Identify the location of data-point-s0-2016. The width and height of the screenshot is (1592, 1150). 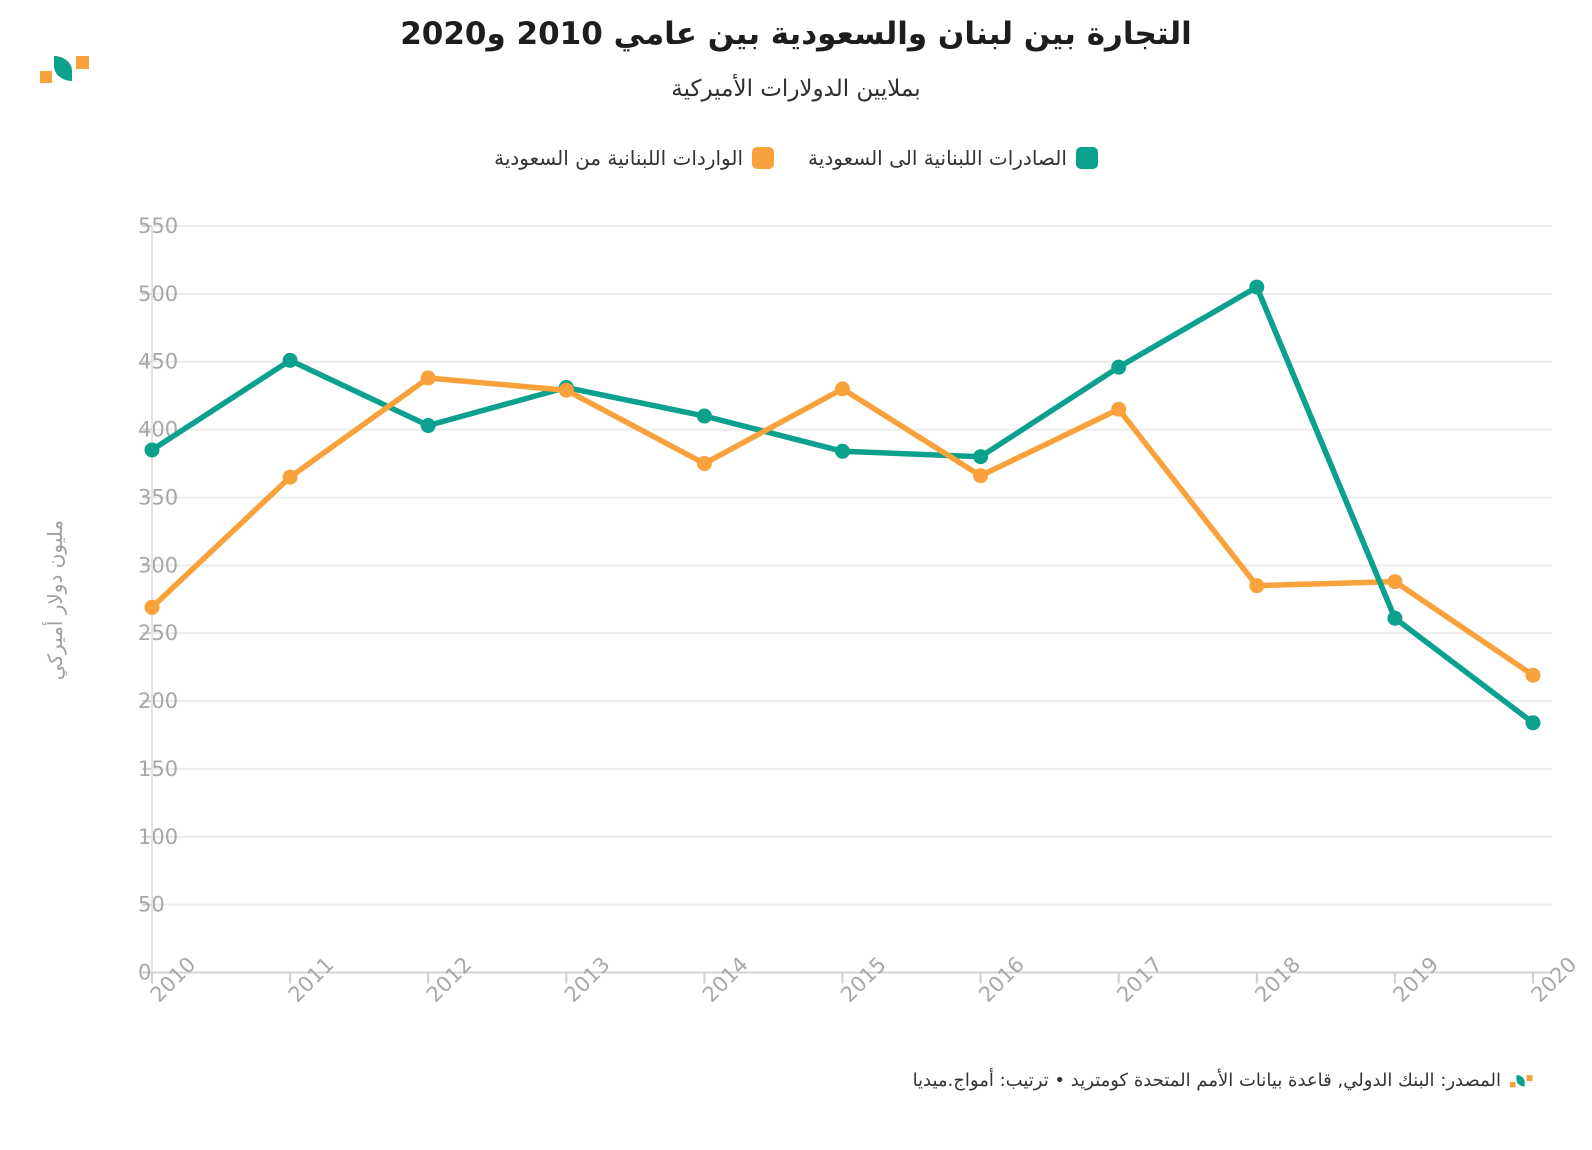
(981, 457).